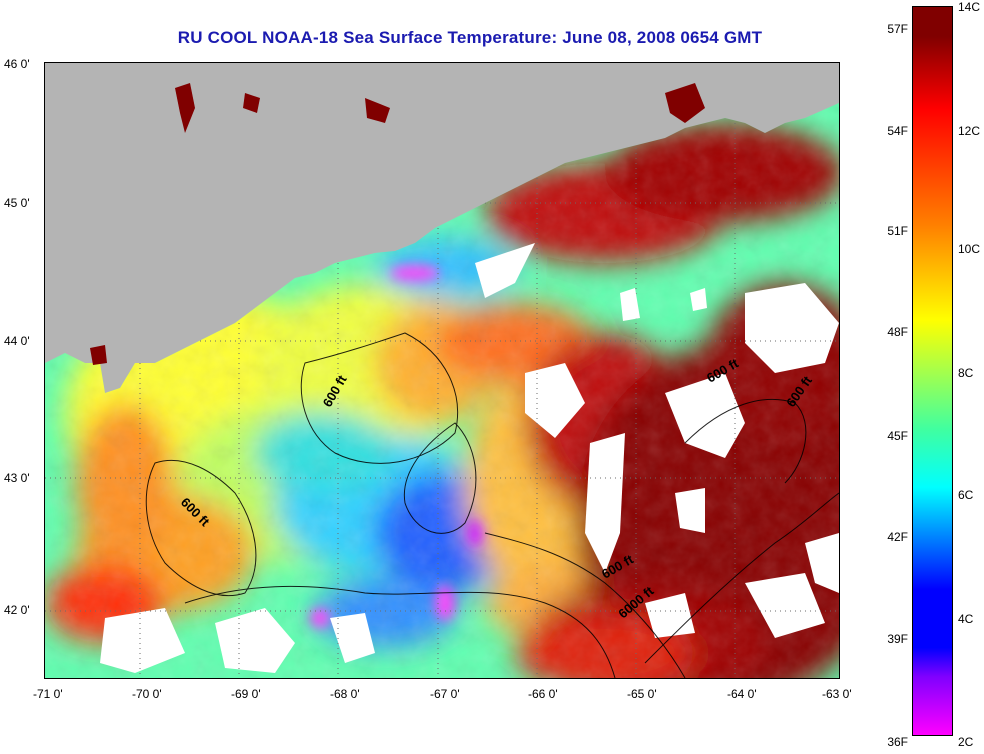  Describe the element at coordinates (837, 694) in the screenshot. I see `lon-tick-63: -63 0'` at that location.